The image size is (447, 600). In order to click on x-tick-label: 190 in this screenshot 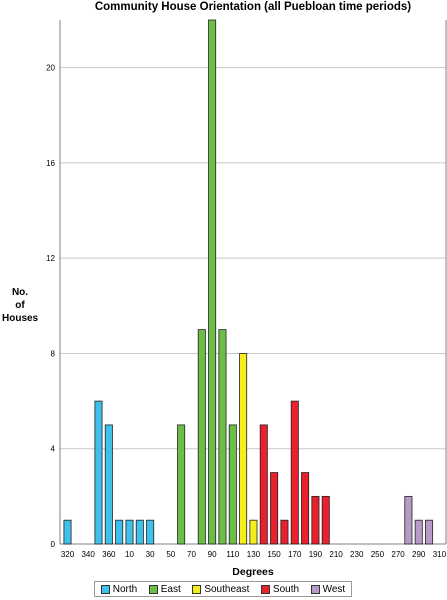, I will do `click(316, 554)`.